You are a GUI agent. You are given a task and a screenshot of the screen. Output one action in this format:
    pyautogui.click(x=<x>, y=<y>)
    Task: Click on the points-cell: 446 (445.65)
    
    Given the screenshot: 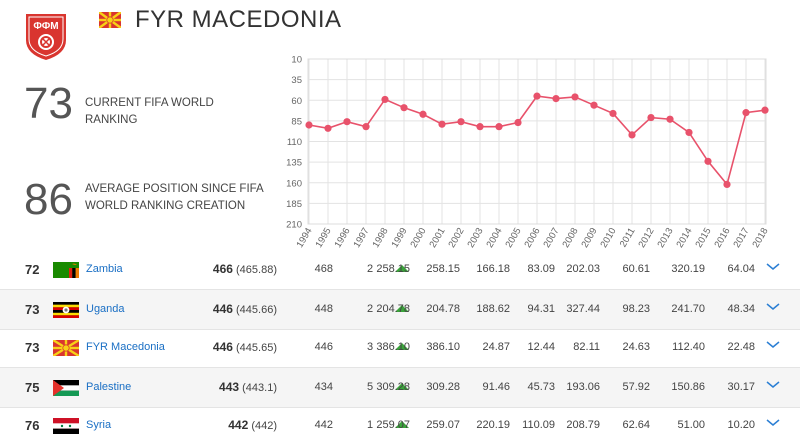 What is the action you would take?
    pyautogui.click(x=218, y=347)
    